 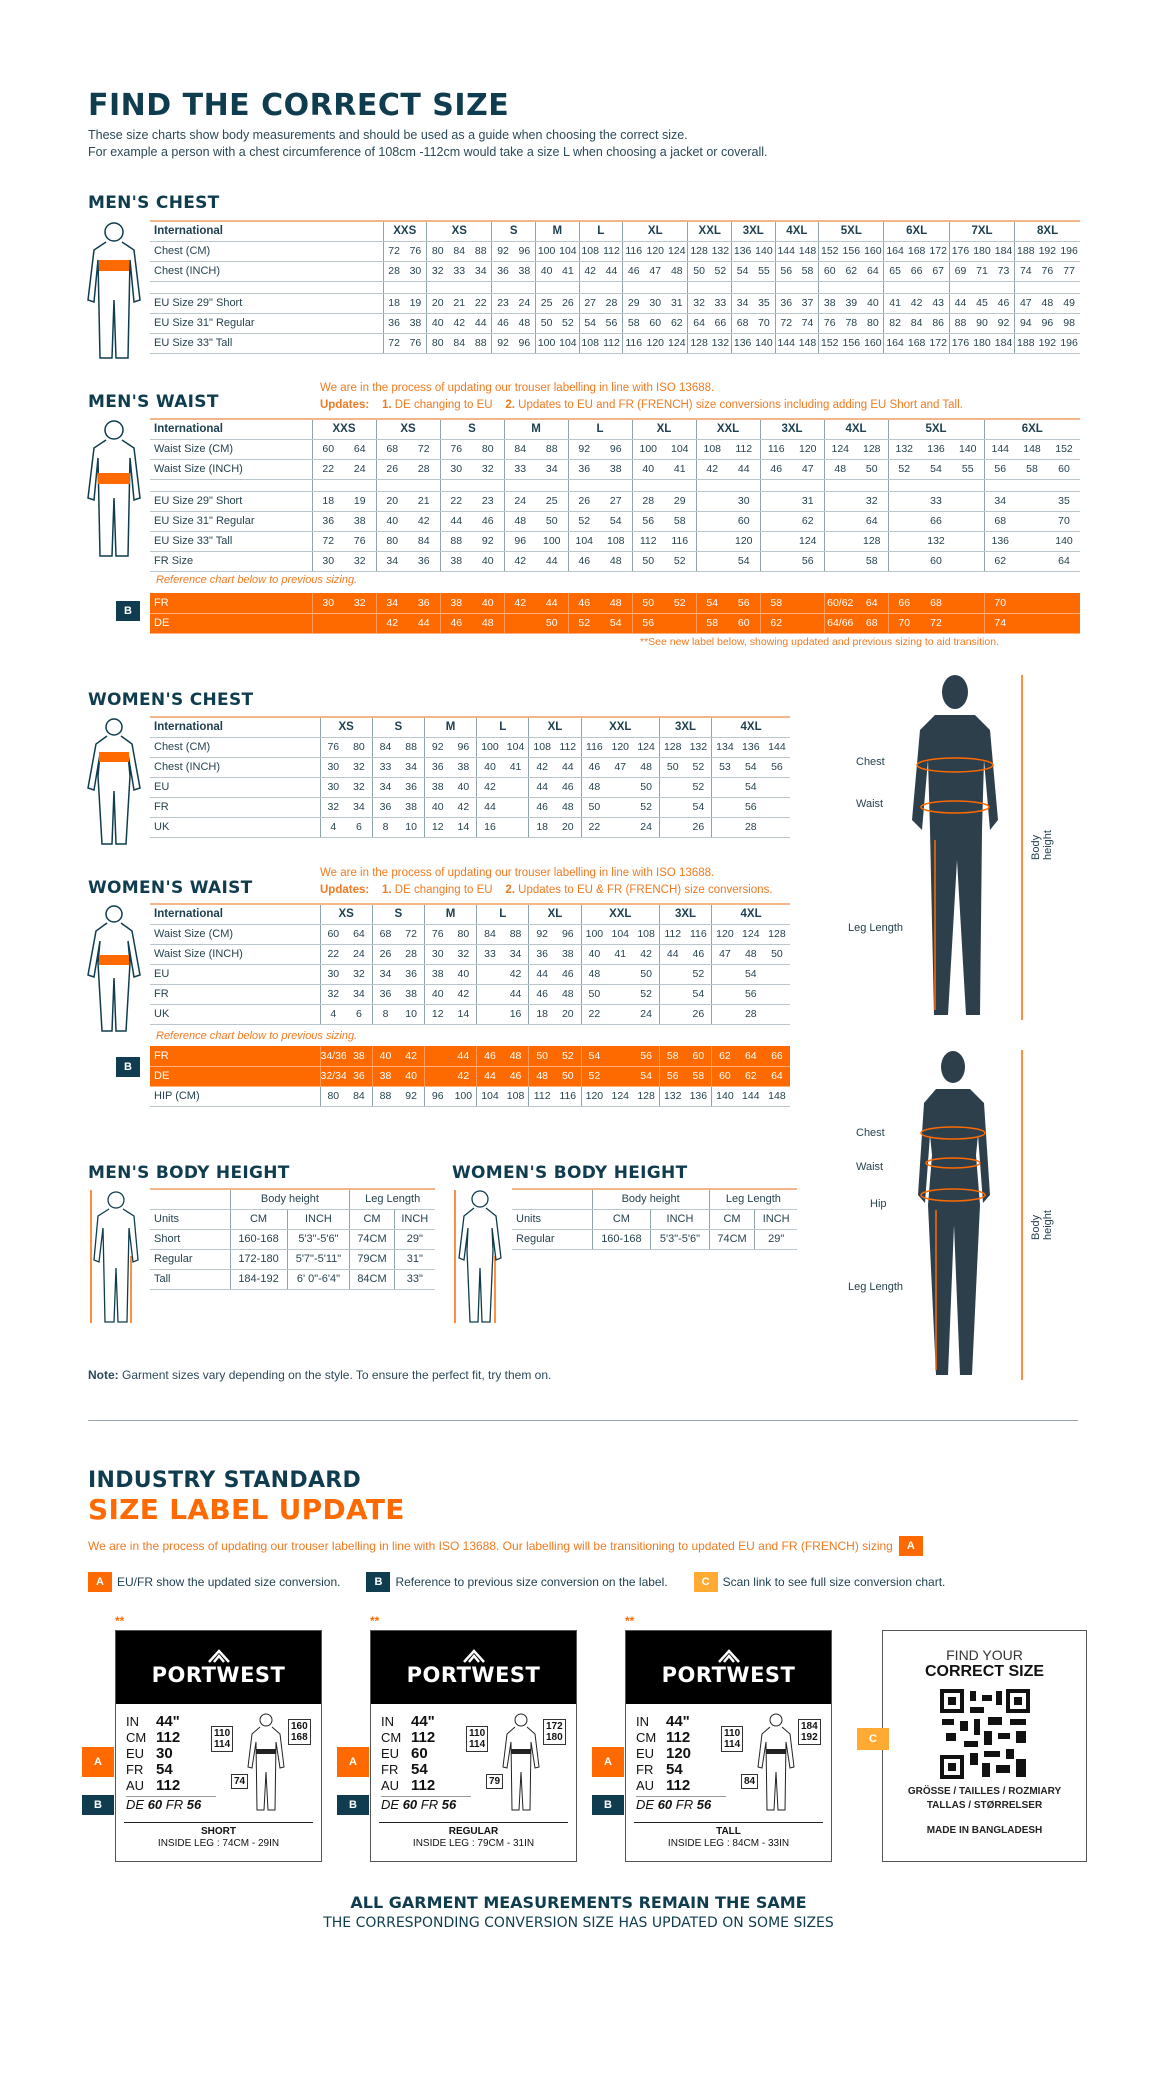 What do you see at coordinates (424, 449) in the screenshot?
I see `table-cell: 72` at bounding box center [424, 449].